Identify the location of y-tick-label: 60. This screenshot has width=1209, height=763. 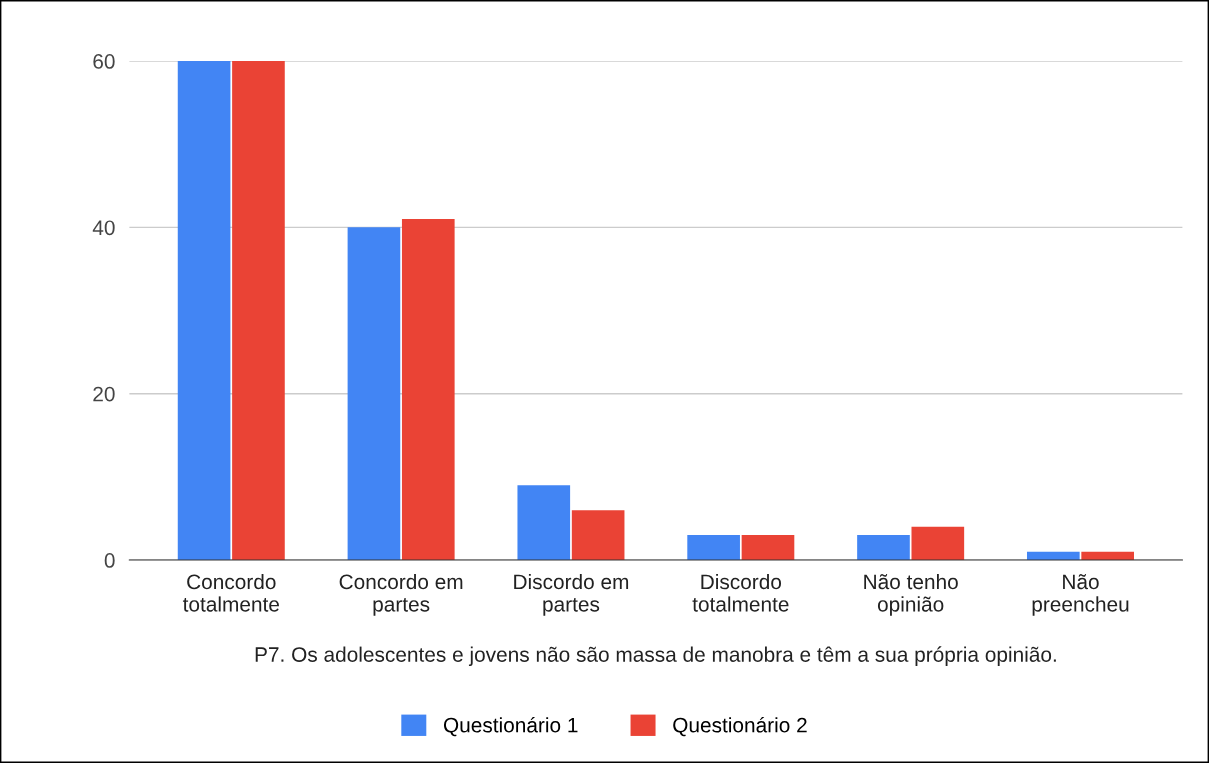
(104, 61).